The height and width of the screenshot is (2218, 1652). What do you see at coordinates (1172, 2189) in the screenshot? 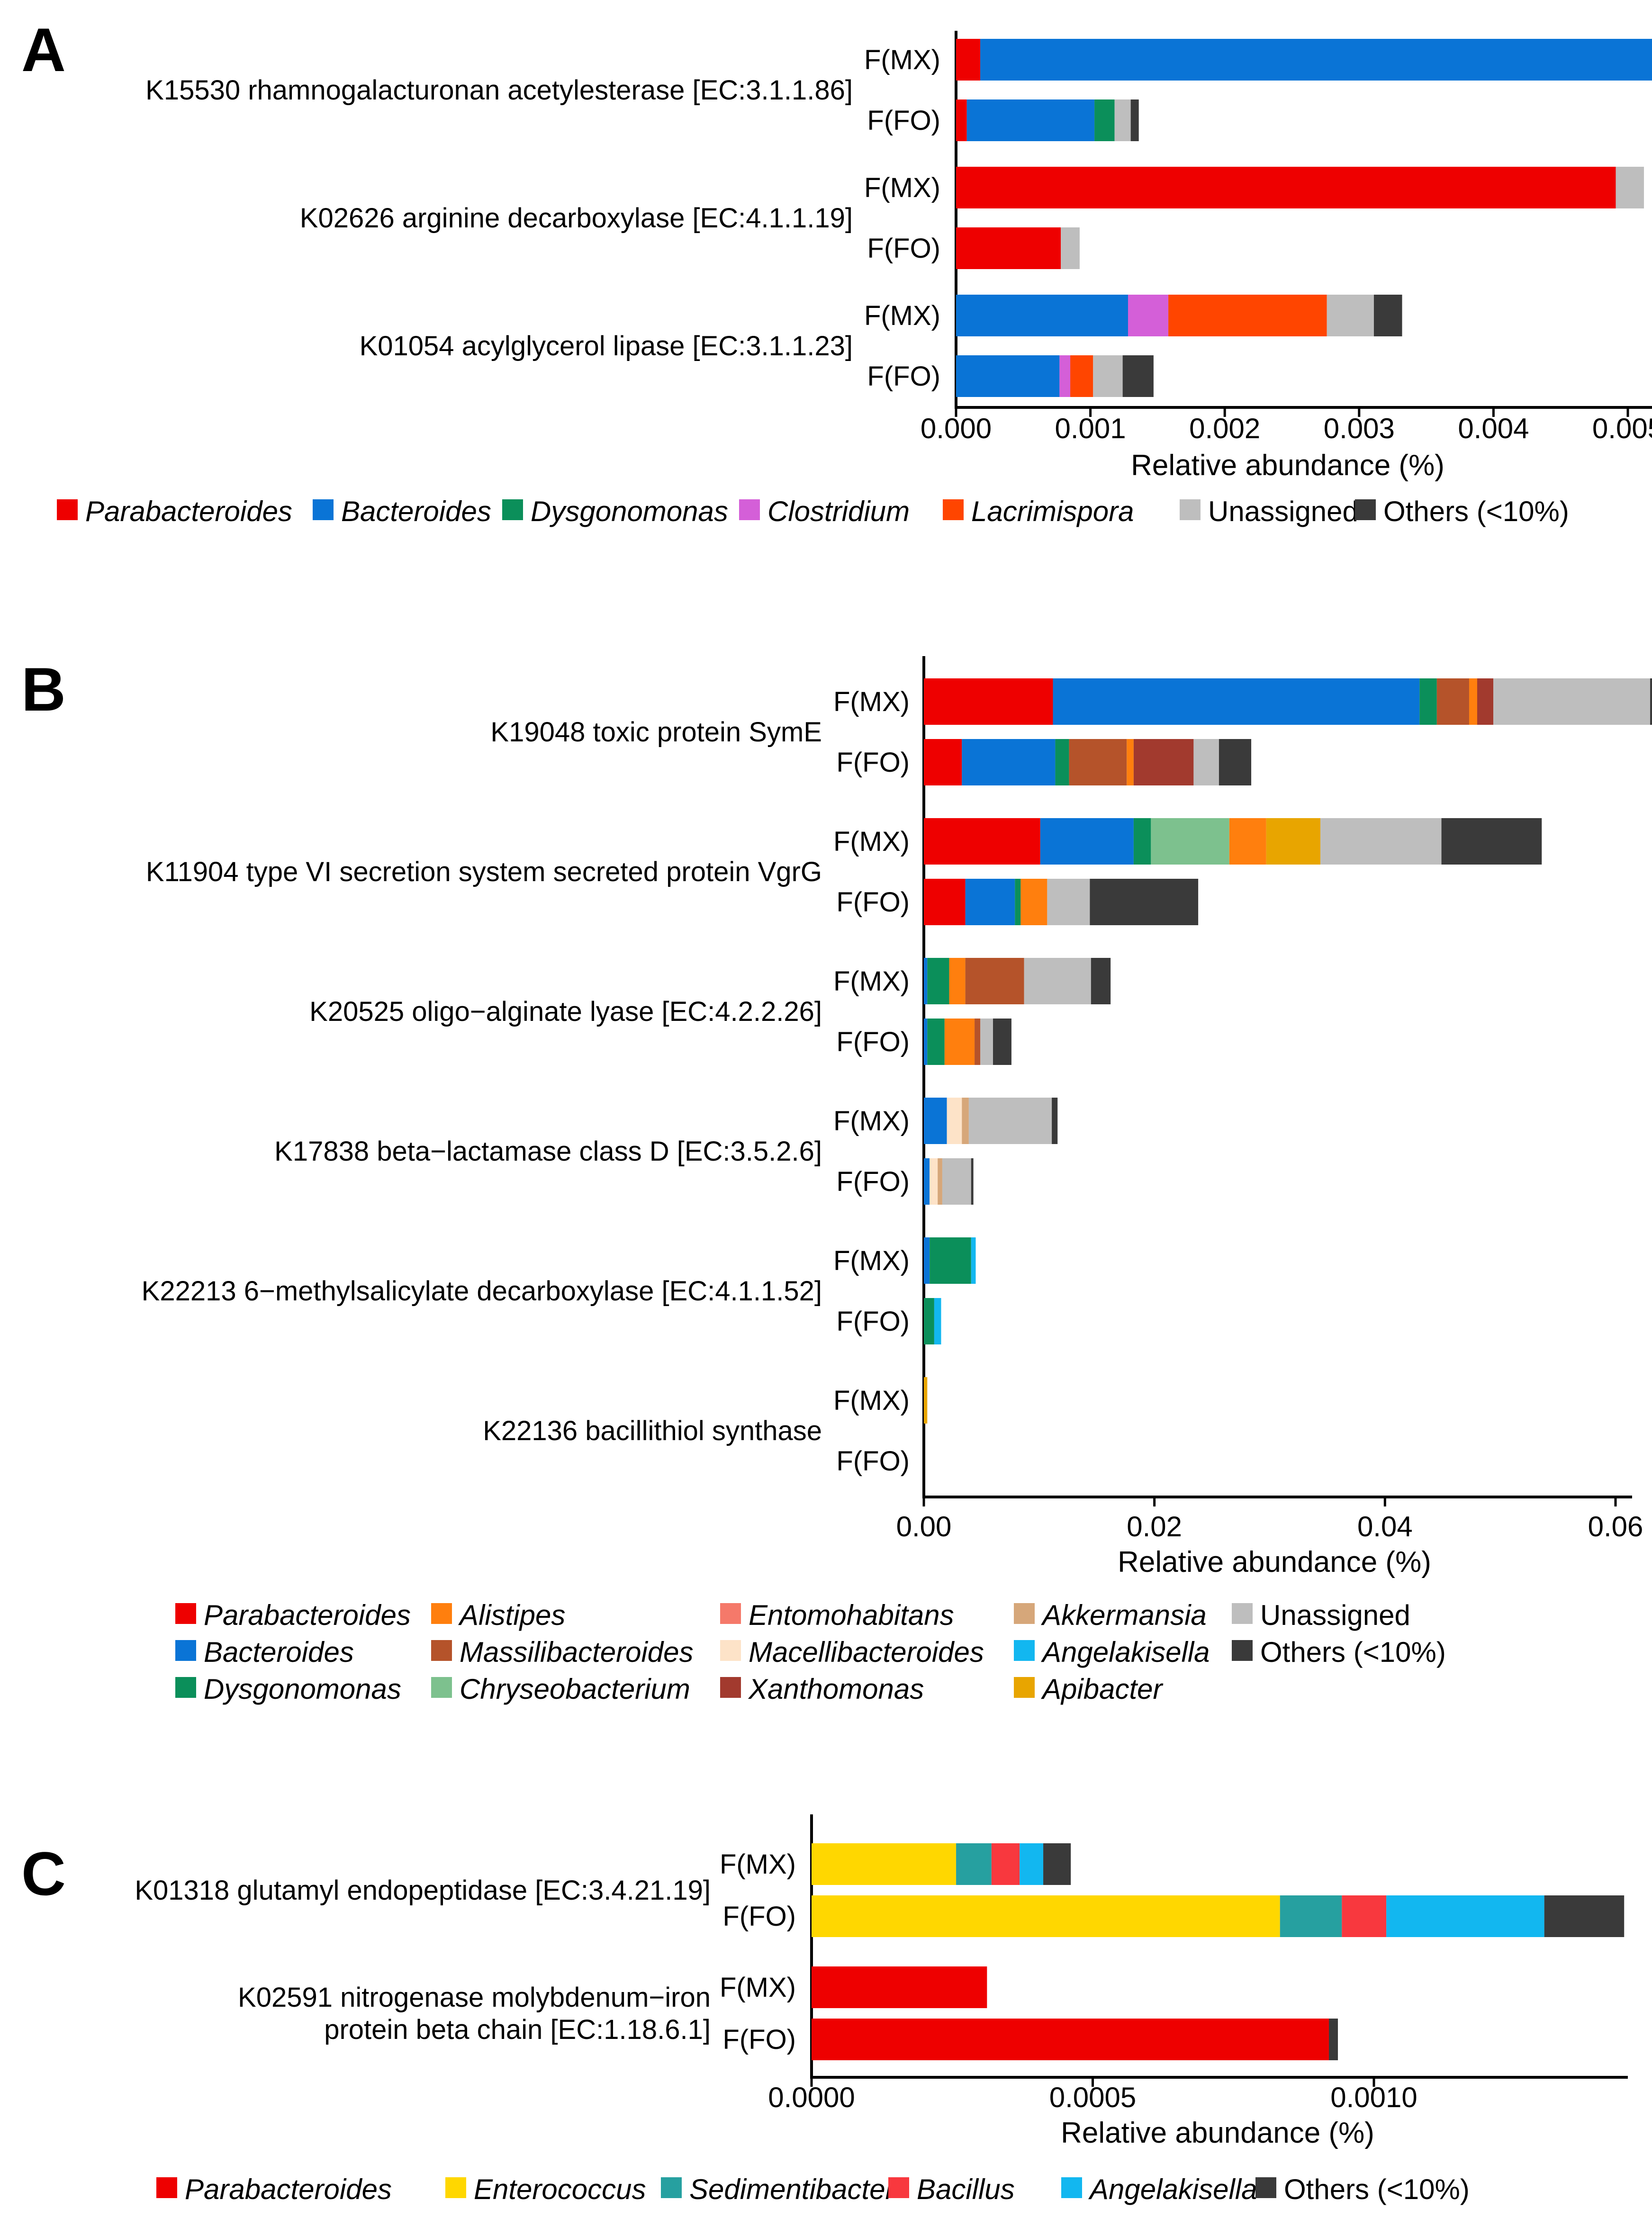
I see `legend-label: Angelakisella` at bounding box center [1172, 2189].